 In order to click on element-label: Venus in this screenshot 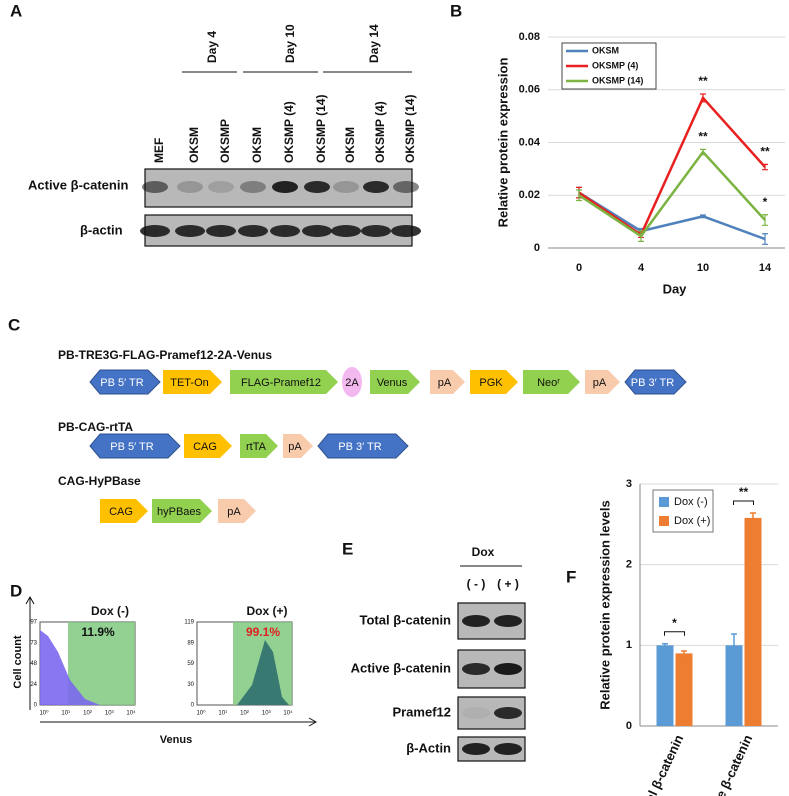, I will do `click(392, 383)`.